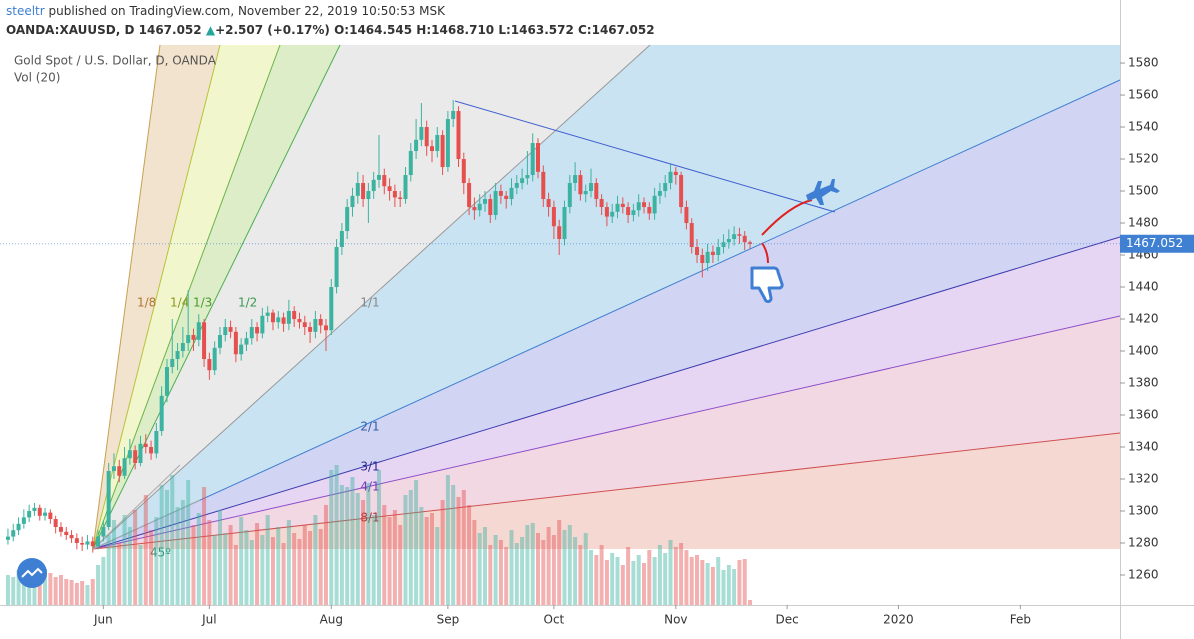 The width and height of the screenshot is (1194, 639). What do you see at coordinates (787, 217) in the screenshot?
I see `arrow-up-curve` at bounding box center [787, 217].